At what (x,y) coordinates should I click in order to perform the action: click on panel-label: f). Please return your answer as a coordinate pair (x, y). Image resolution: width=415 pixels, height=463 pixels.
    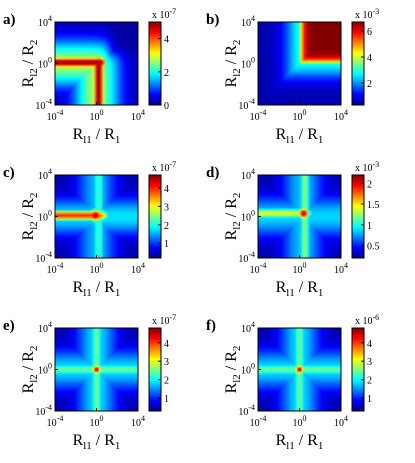
    Looking at the image, I should click on (211, 326).